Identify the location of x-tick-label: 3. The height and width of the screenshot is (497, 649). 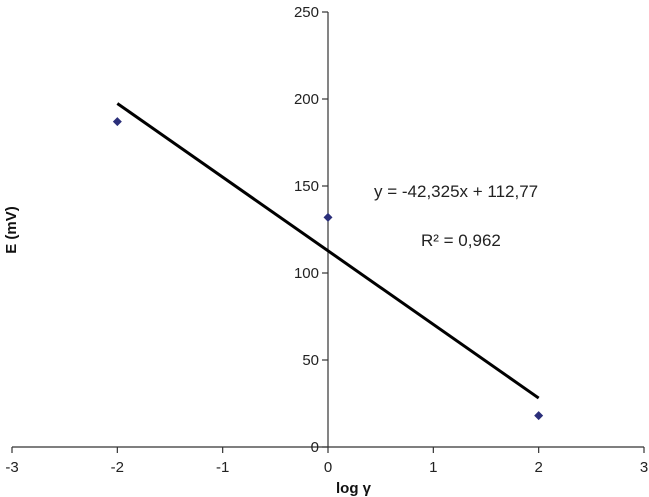
(644, 467).